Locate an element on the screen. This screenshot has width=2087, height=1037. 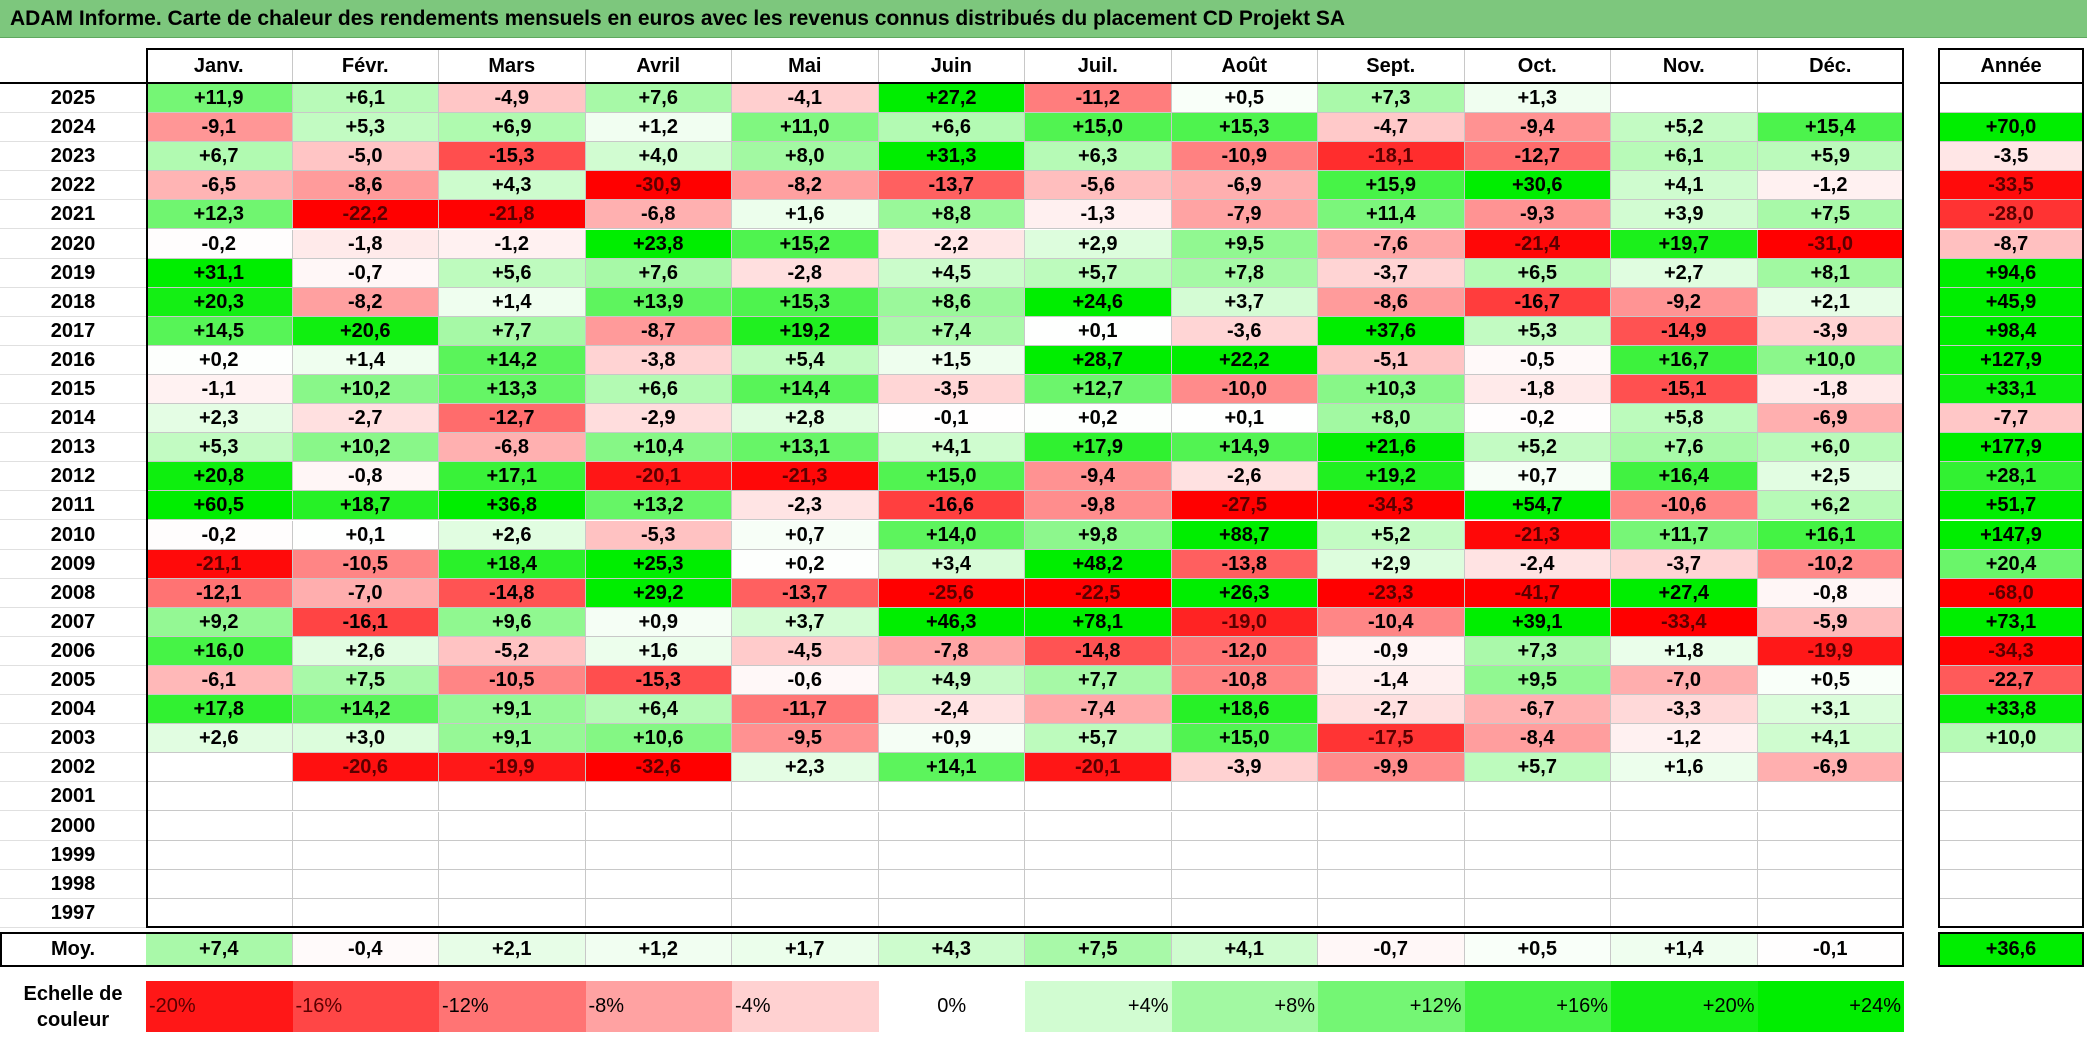
heatmap-cell: +10,6 is located at coordinates (658, 739).